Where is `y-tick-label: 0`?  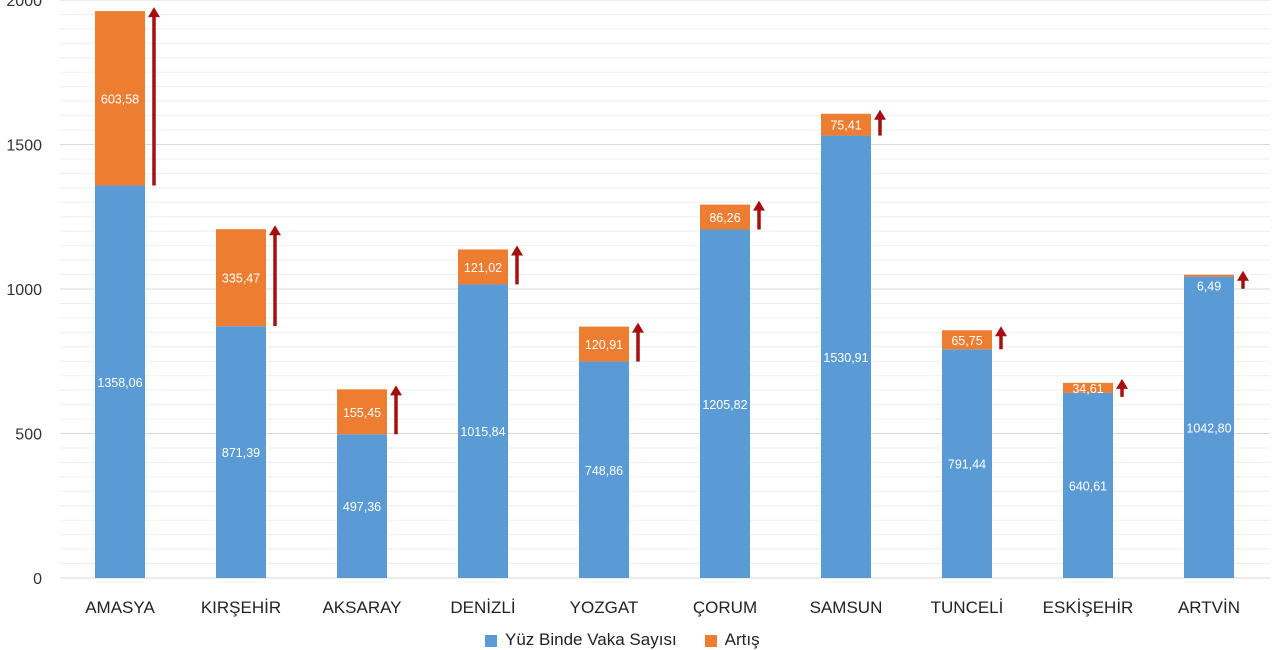
y-tick-label: 0 is located at coordinates (37, 579).